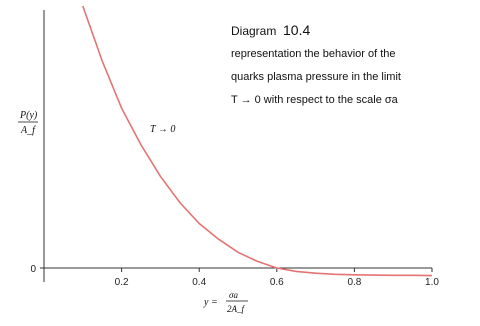  What do you see at coordinates (432, 282) in the screenshot?
I see `x-tick-label: 1.0` at bounding box center [432, 282].